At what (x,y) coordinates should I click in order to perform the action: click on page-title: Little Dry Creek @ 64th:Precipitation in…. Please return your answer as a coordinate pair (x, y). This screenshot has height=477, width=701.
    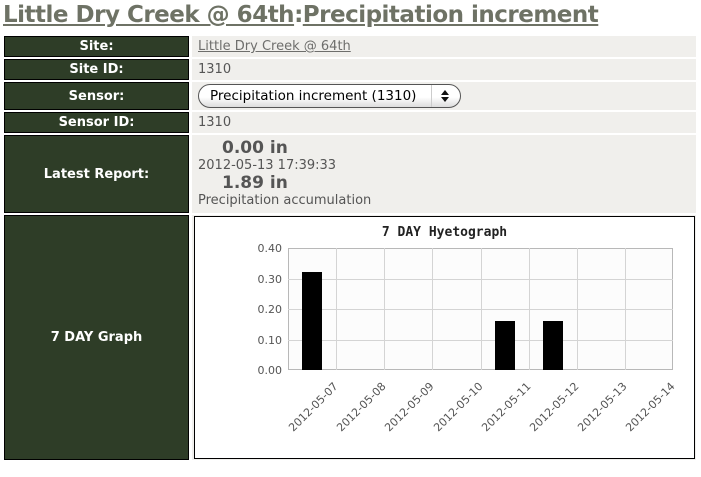
    Looking at the image, I should click on (352, 15).